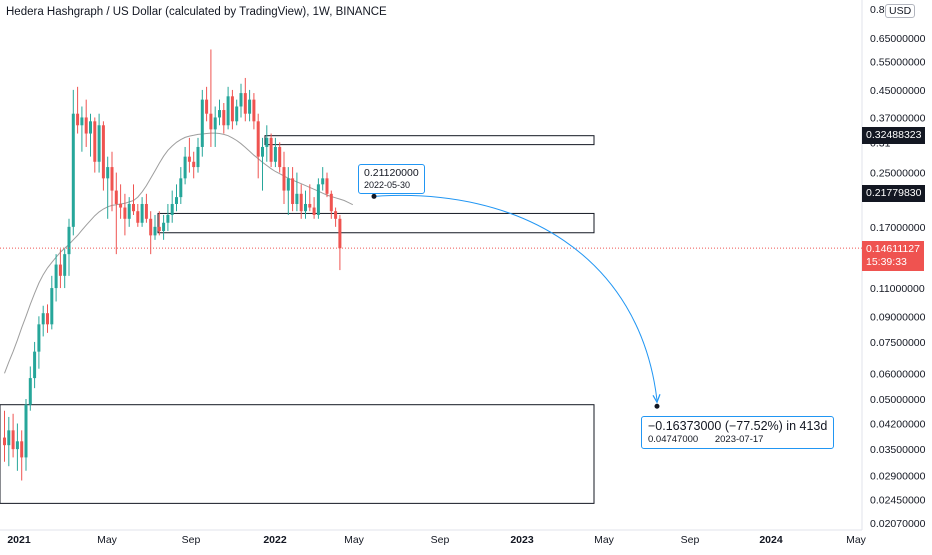 Image resolution: width=932 pixels, height=555 pixels. I want to click on price-tick-label: 0.03500000, so click(898, 450).